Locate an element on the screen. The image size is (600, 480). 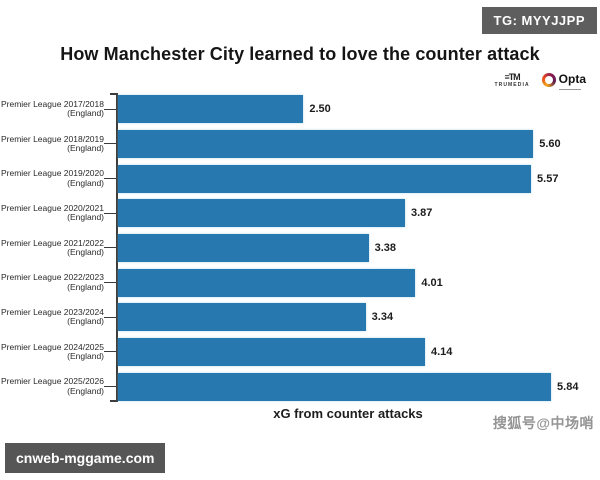
value-label: 5.84 is located at coordinates (568, 386).